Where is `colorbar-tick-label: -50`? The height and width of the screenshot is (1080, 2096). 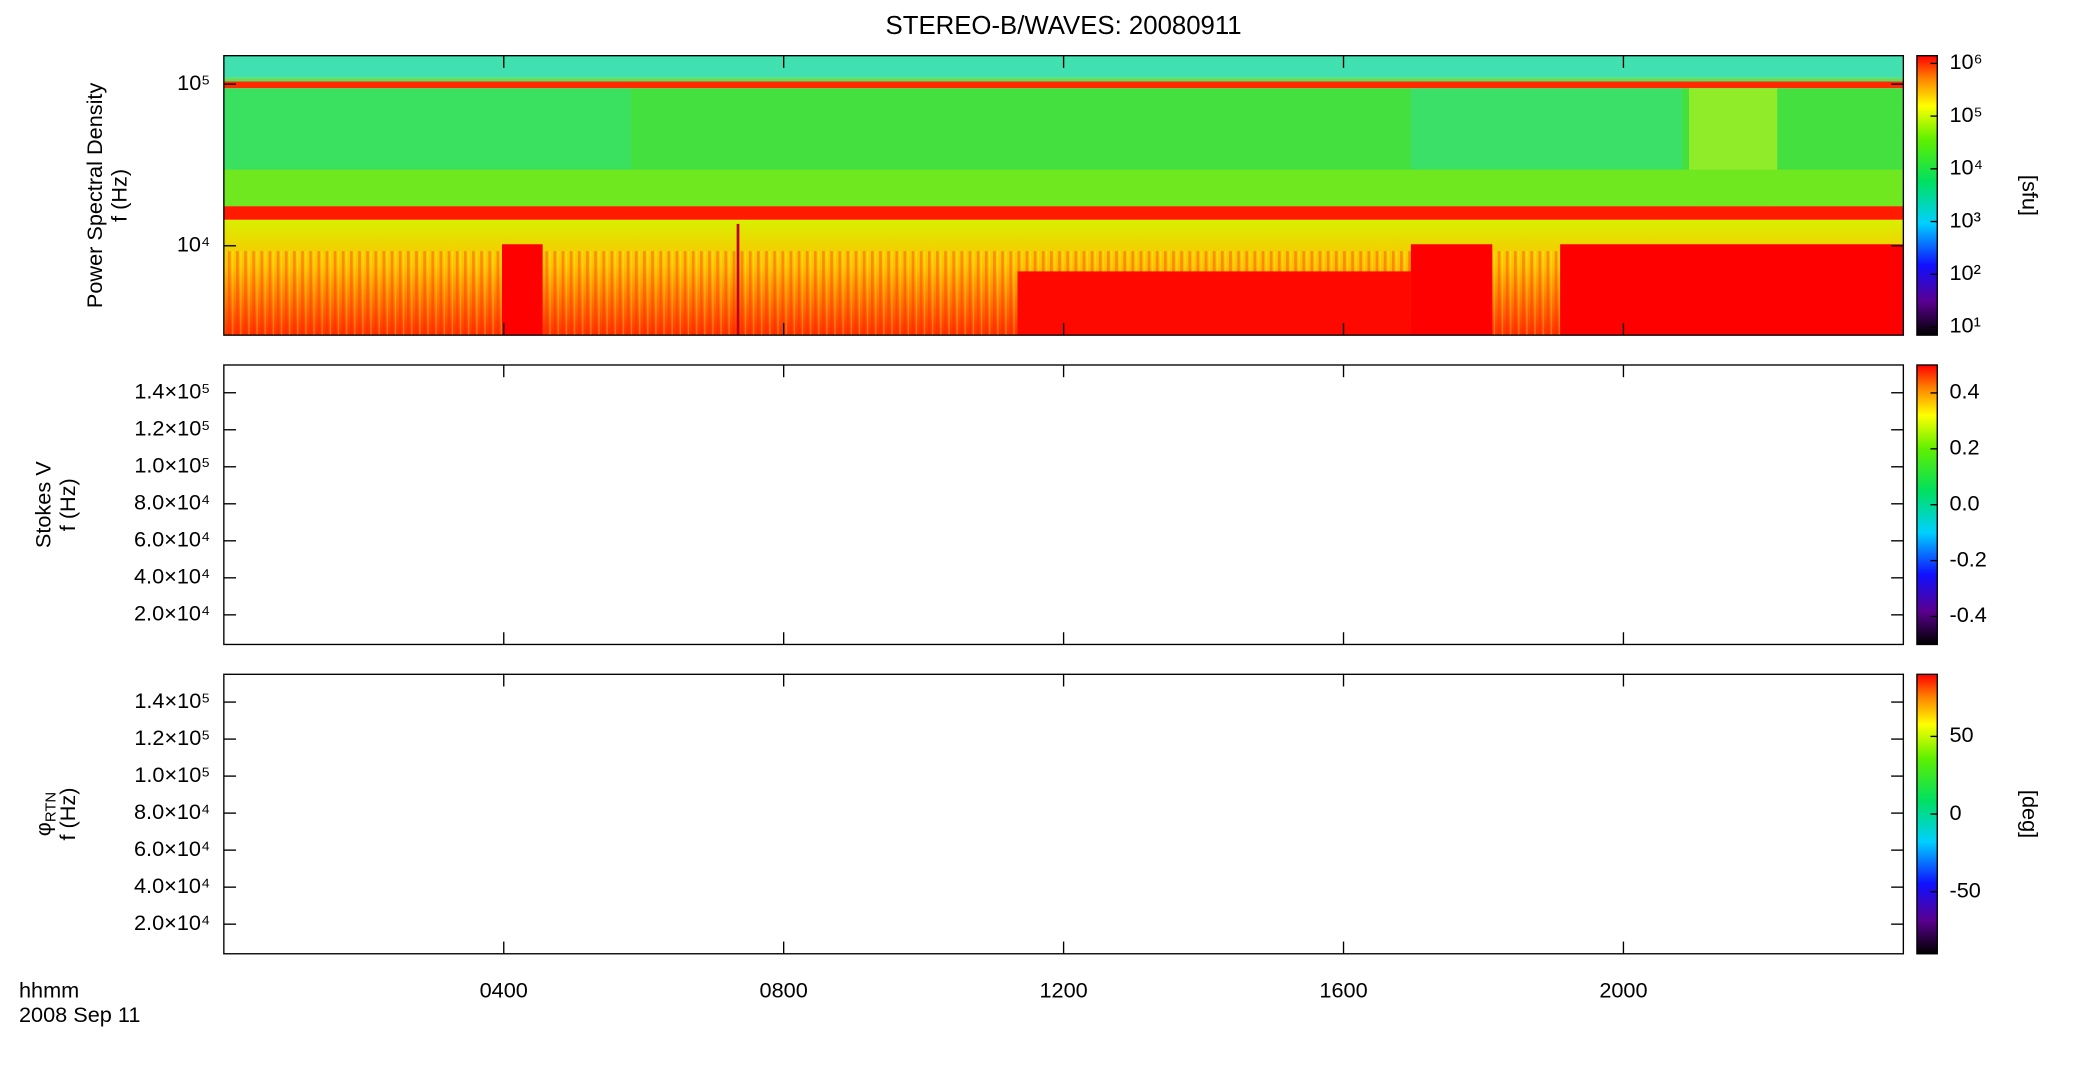 colorbar-tick-label: -50 is located at coordinates (1964, 889).